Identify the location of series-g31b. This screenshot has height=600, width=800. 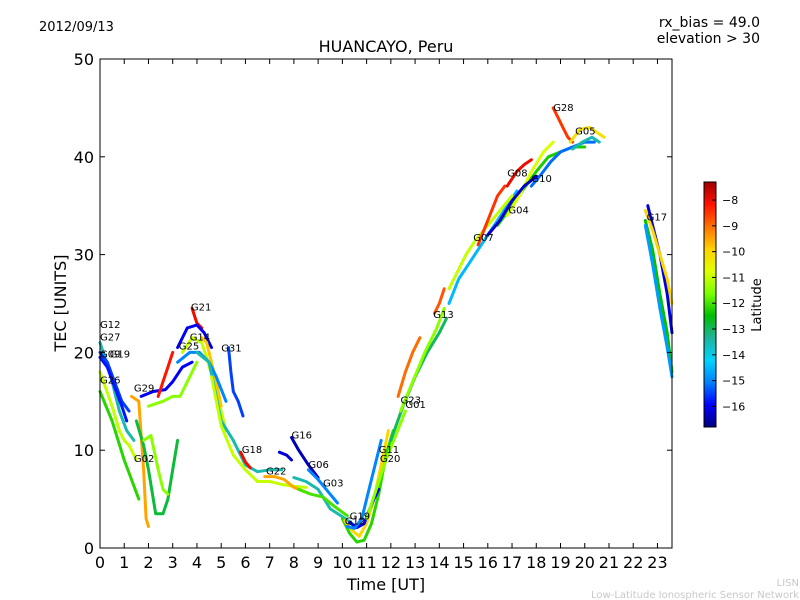
(236, 382).